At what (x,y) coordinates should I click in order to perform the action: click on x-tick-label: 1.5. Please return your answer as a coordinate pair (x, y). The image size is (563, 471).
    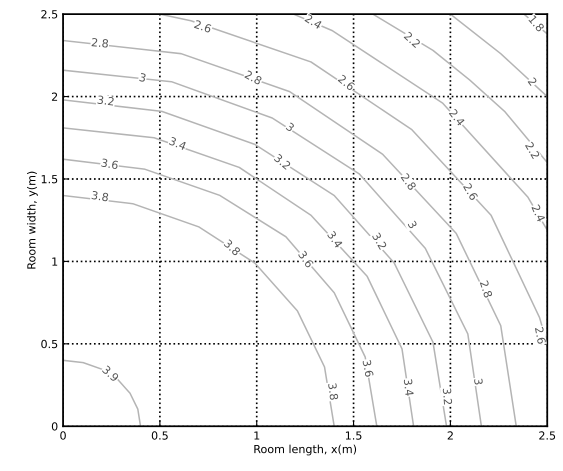
    Looking at the image, I should click on (354, 435).